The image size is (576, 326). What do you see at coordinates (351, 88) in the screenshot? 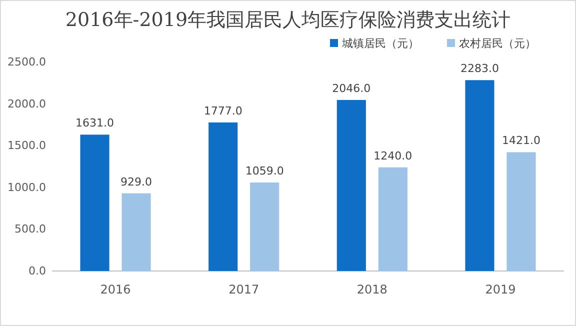
I see `data-label: 2046.0` at bounding box center [351, 88].